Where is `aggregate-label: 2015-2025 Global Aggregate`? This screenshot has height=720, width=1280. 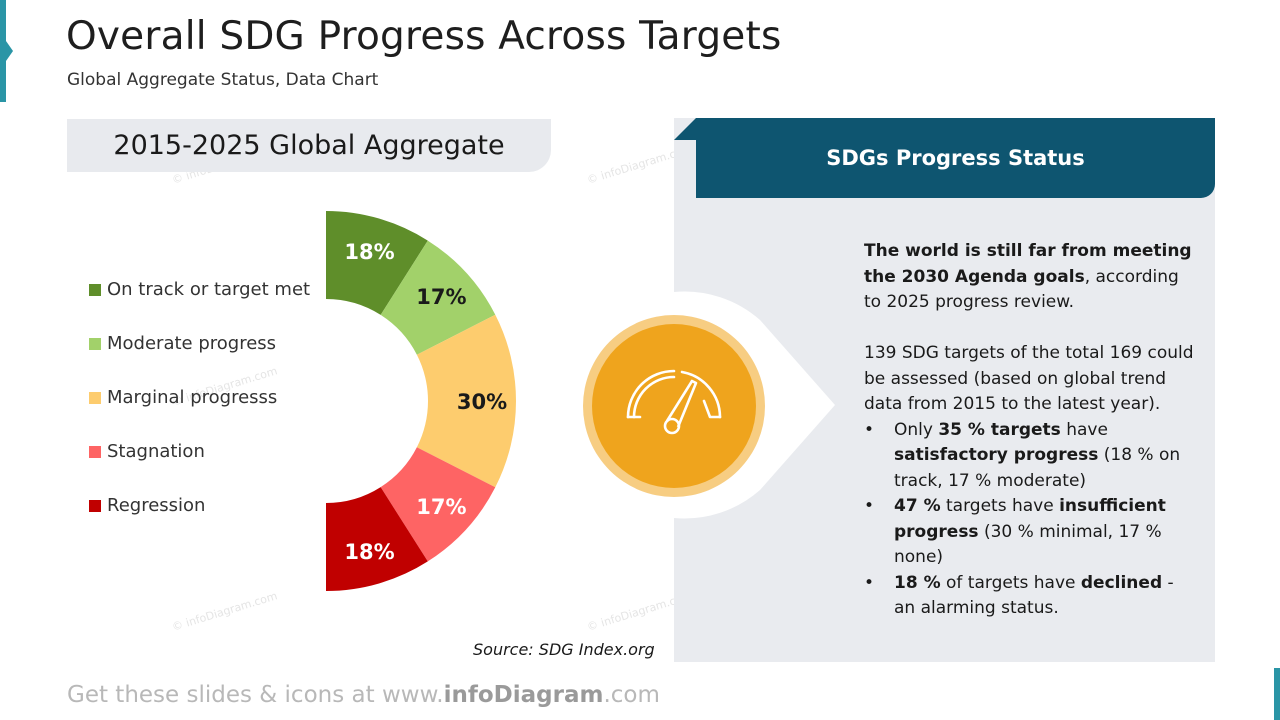 aggregate-label: 2015-2025 Global Aggregate is located at coordinates (309, 145).